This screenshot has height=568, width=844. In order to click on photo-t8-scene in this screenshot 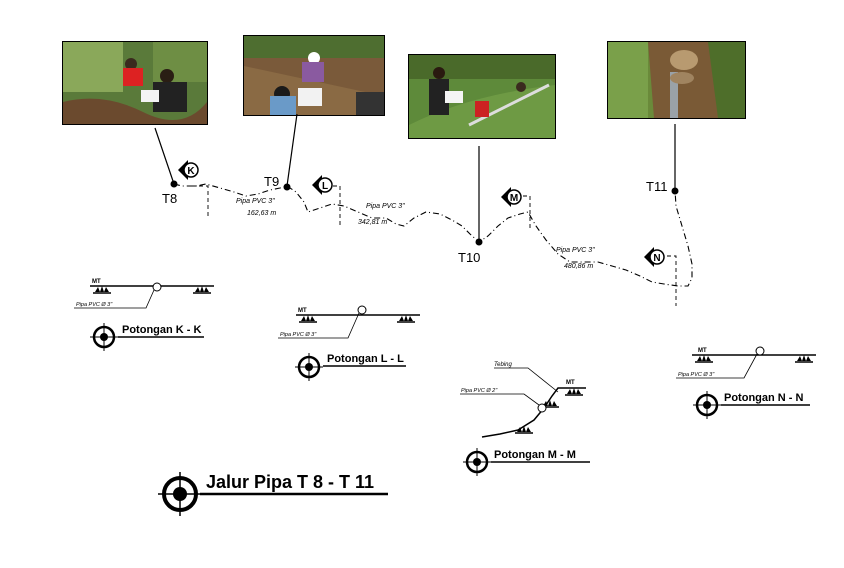, I will do `click(135, 83)`.